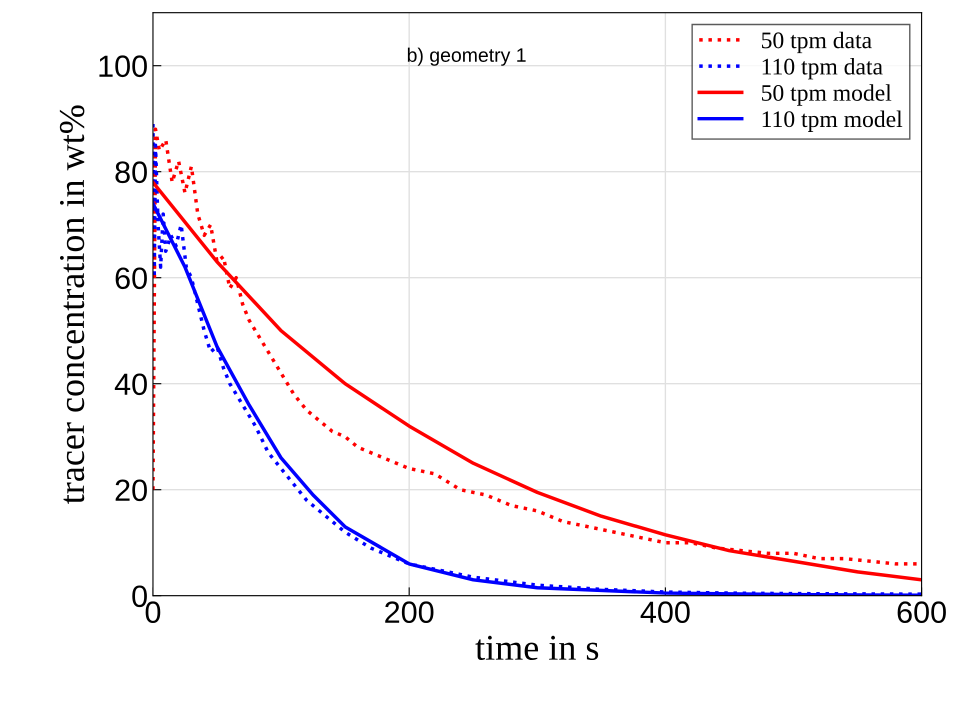 This screenshot has height=705, width=962. Describe the element at coordinates (817, 43) in the screenshot. I see `legend-label: 50 tpm data` at that location.